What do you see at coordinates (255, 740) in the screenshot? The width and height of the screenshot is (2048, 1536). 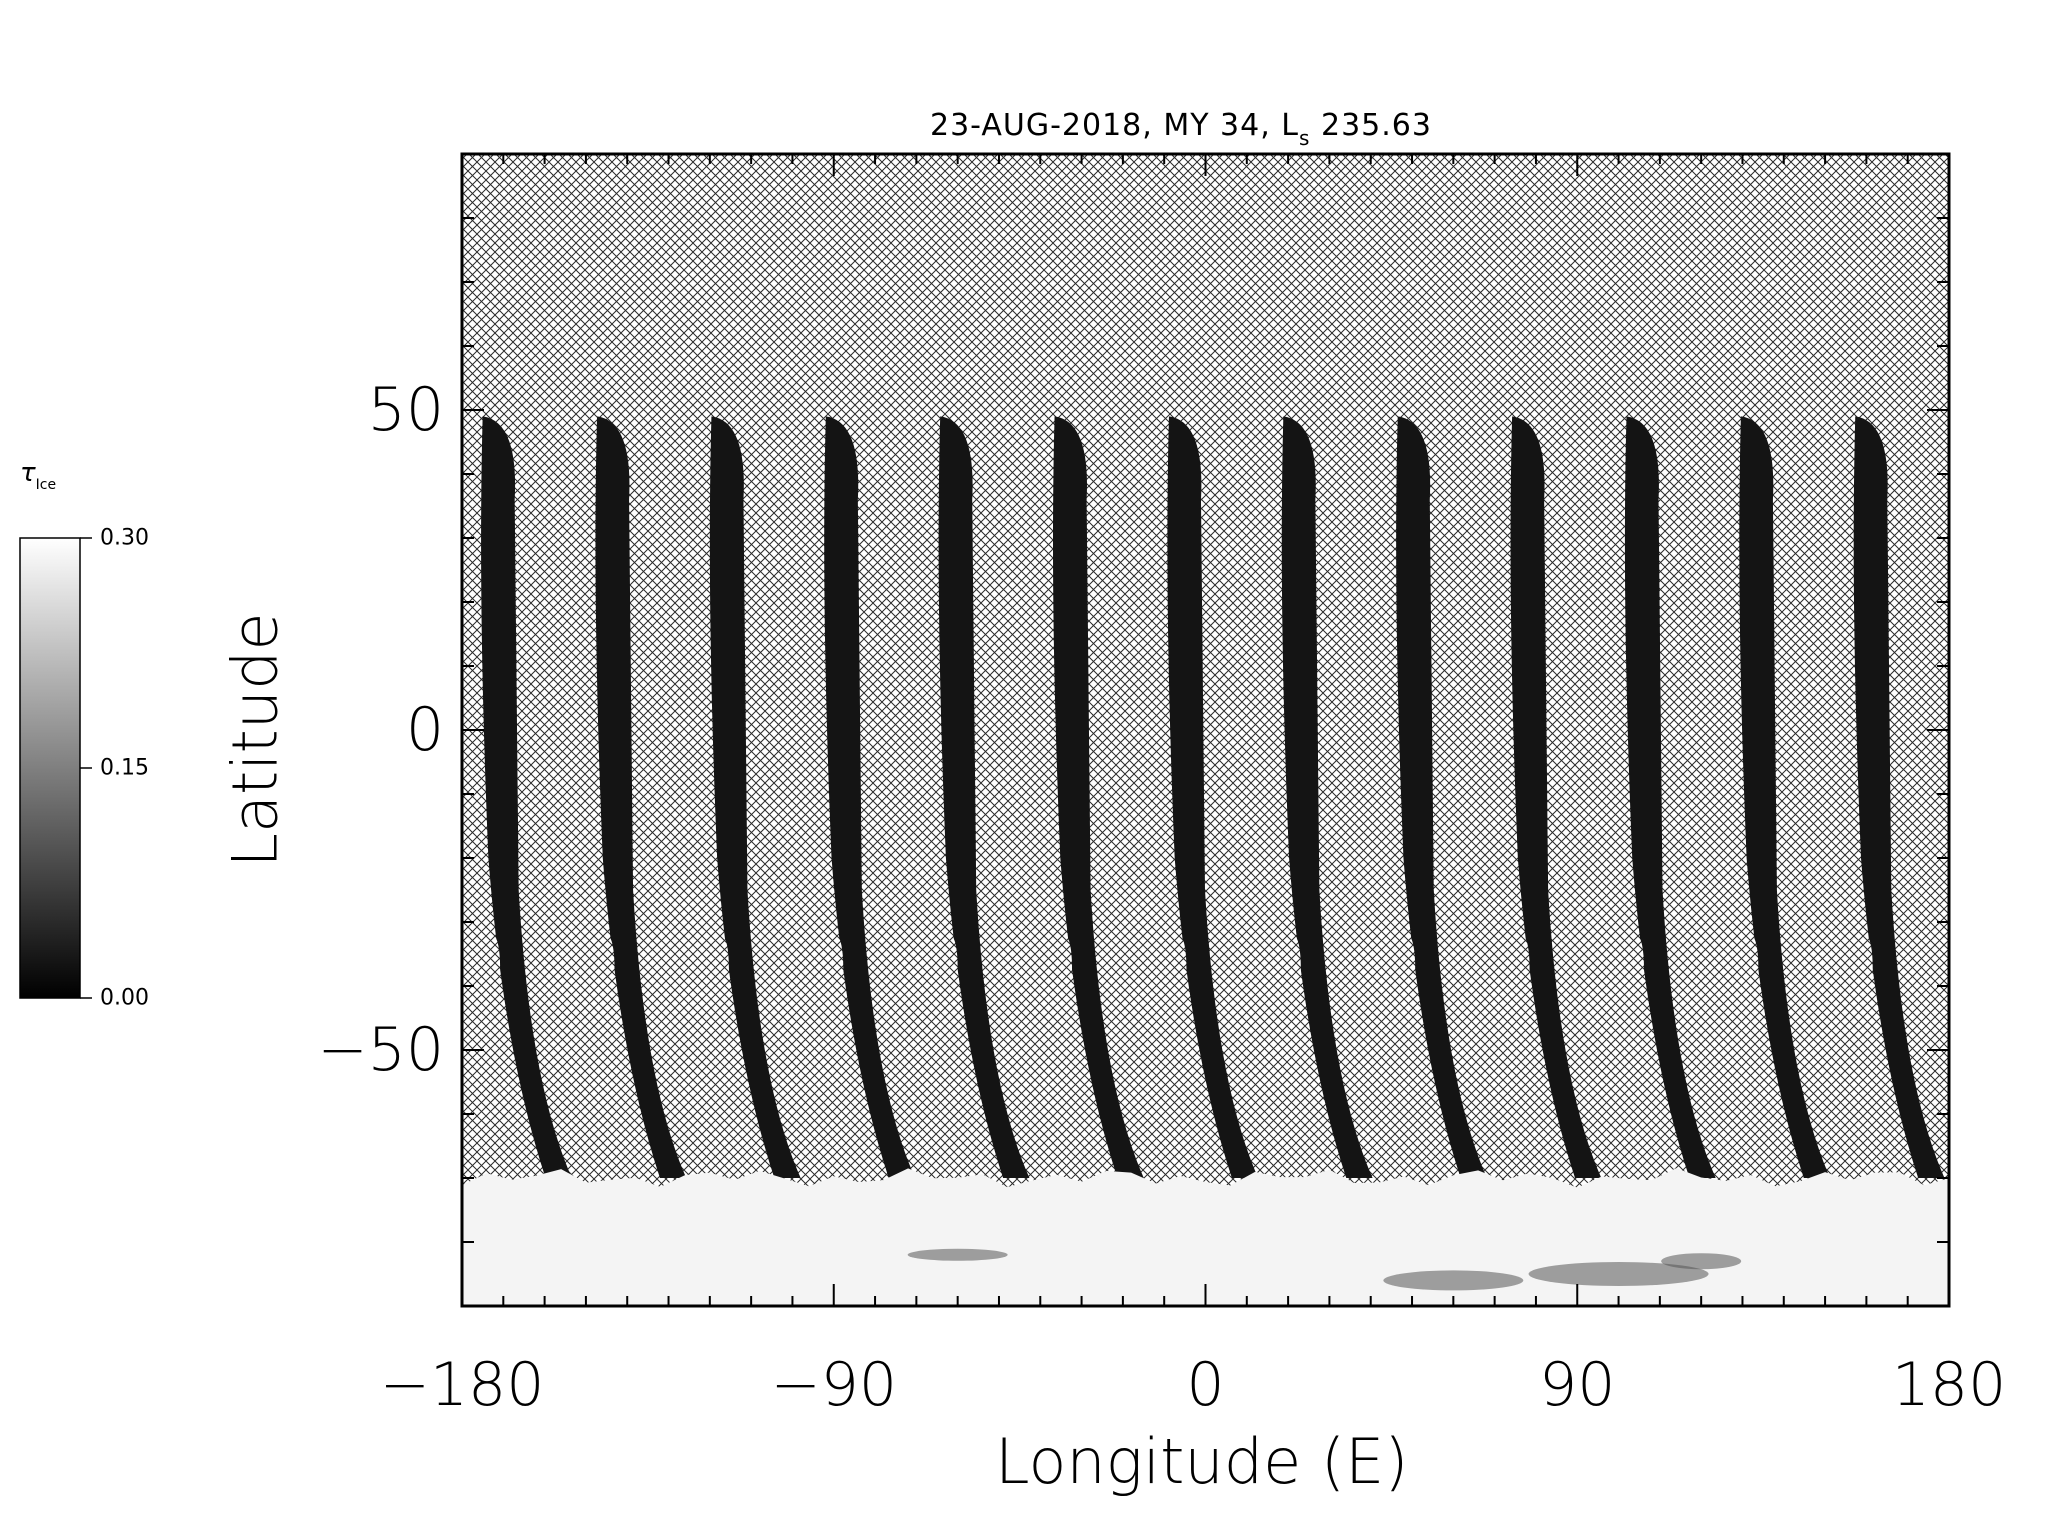 I see `y-axis-label: Latitude` at bounding box center [255, 740].